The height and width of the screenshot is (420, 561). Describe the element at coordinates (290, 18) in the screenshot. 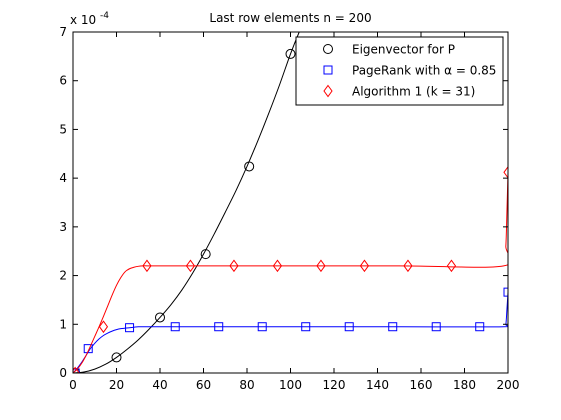

I see `chart-title: Last row elements n = 200` at that location.